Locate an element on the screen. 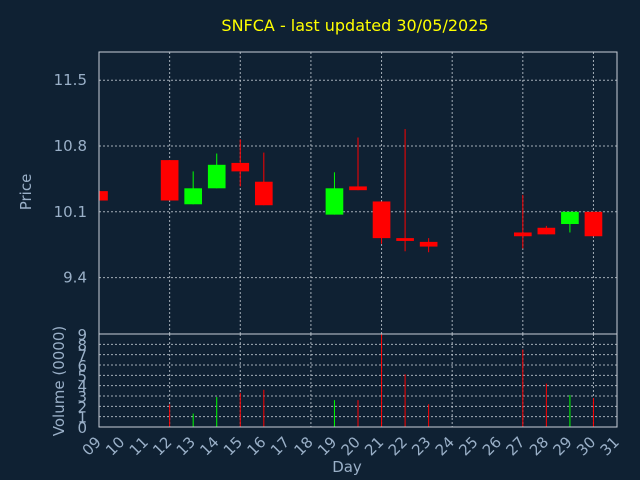 Image resolution: width=640 pixels, height=480 pixels. day-x-tick-label: 26 is located at coordinates (492, 446).